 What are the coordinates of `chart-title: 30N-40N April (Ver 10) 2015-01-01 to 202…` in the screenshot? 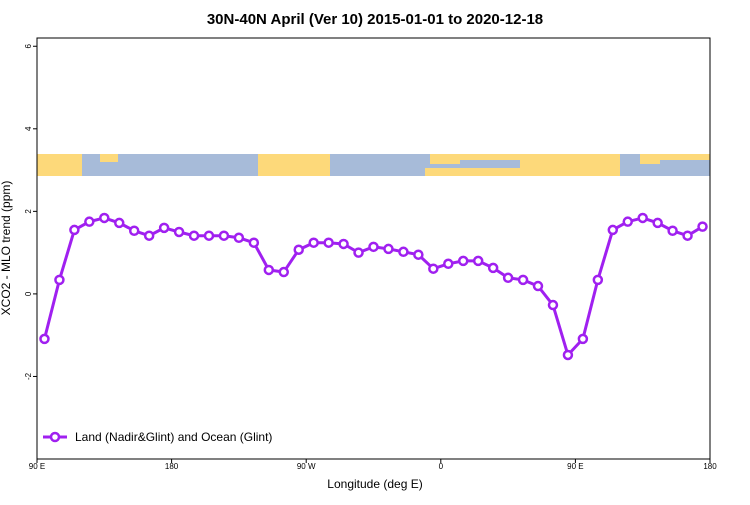 It's located at (375, 19).